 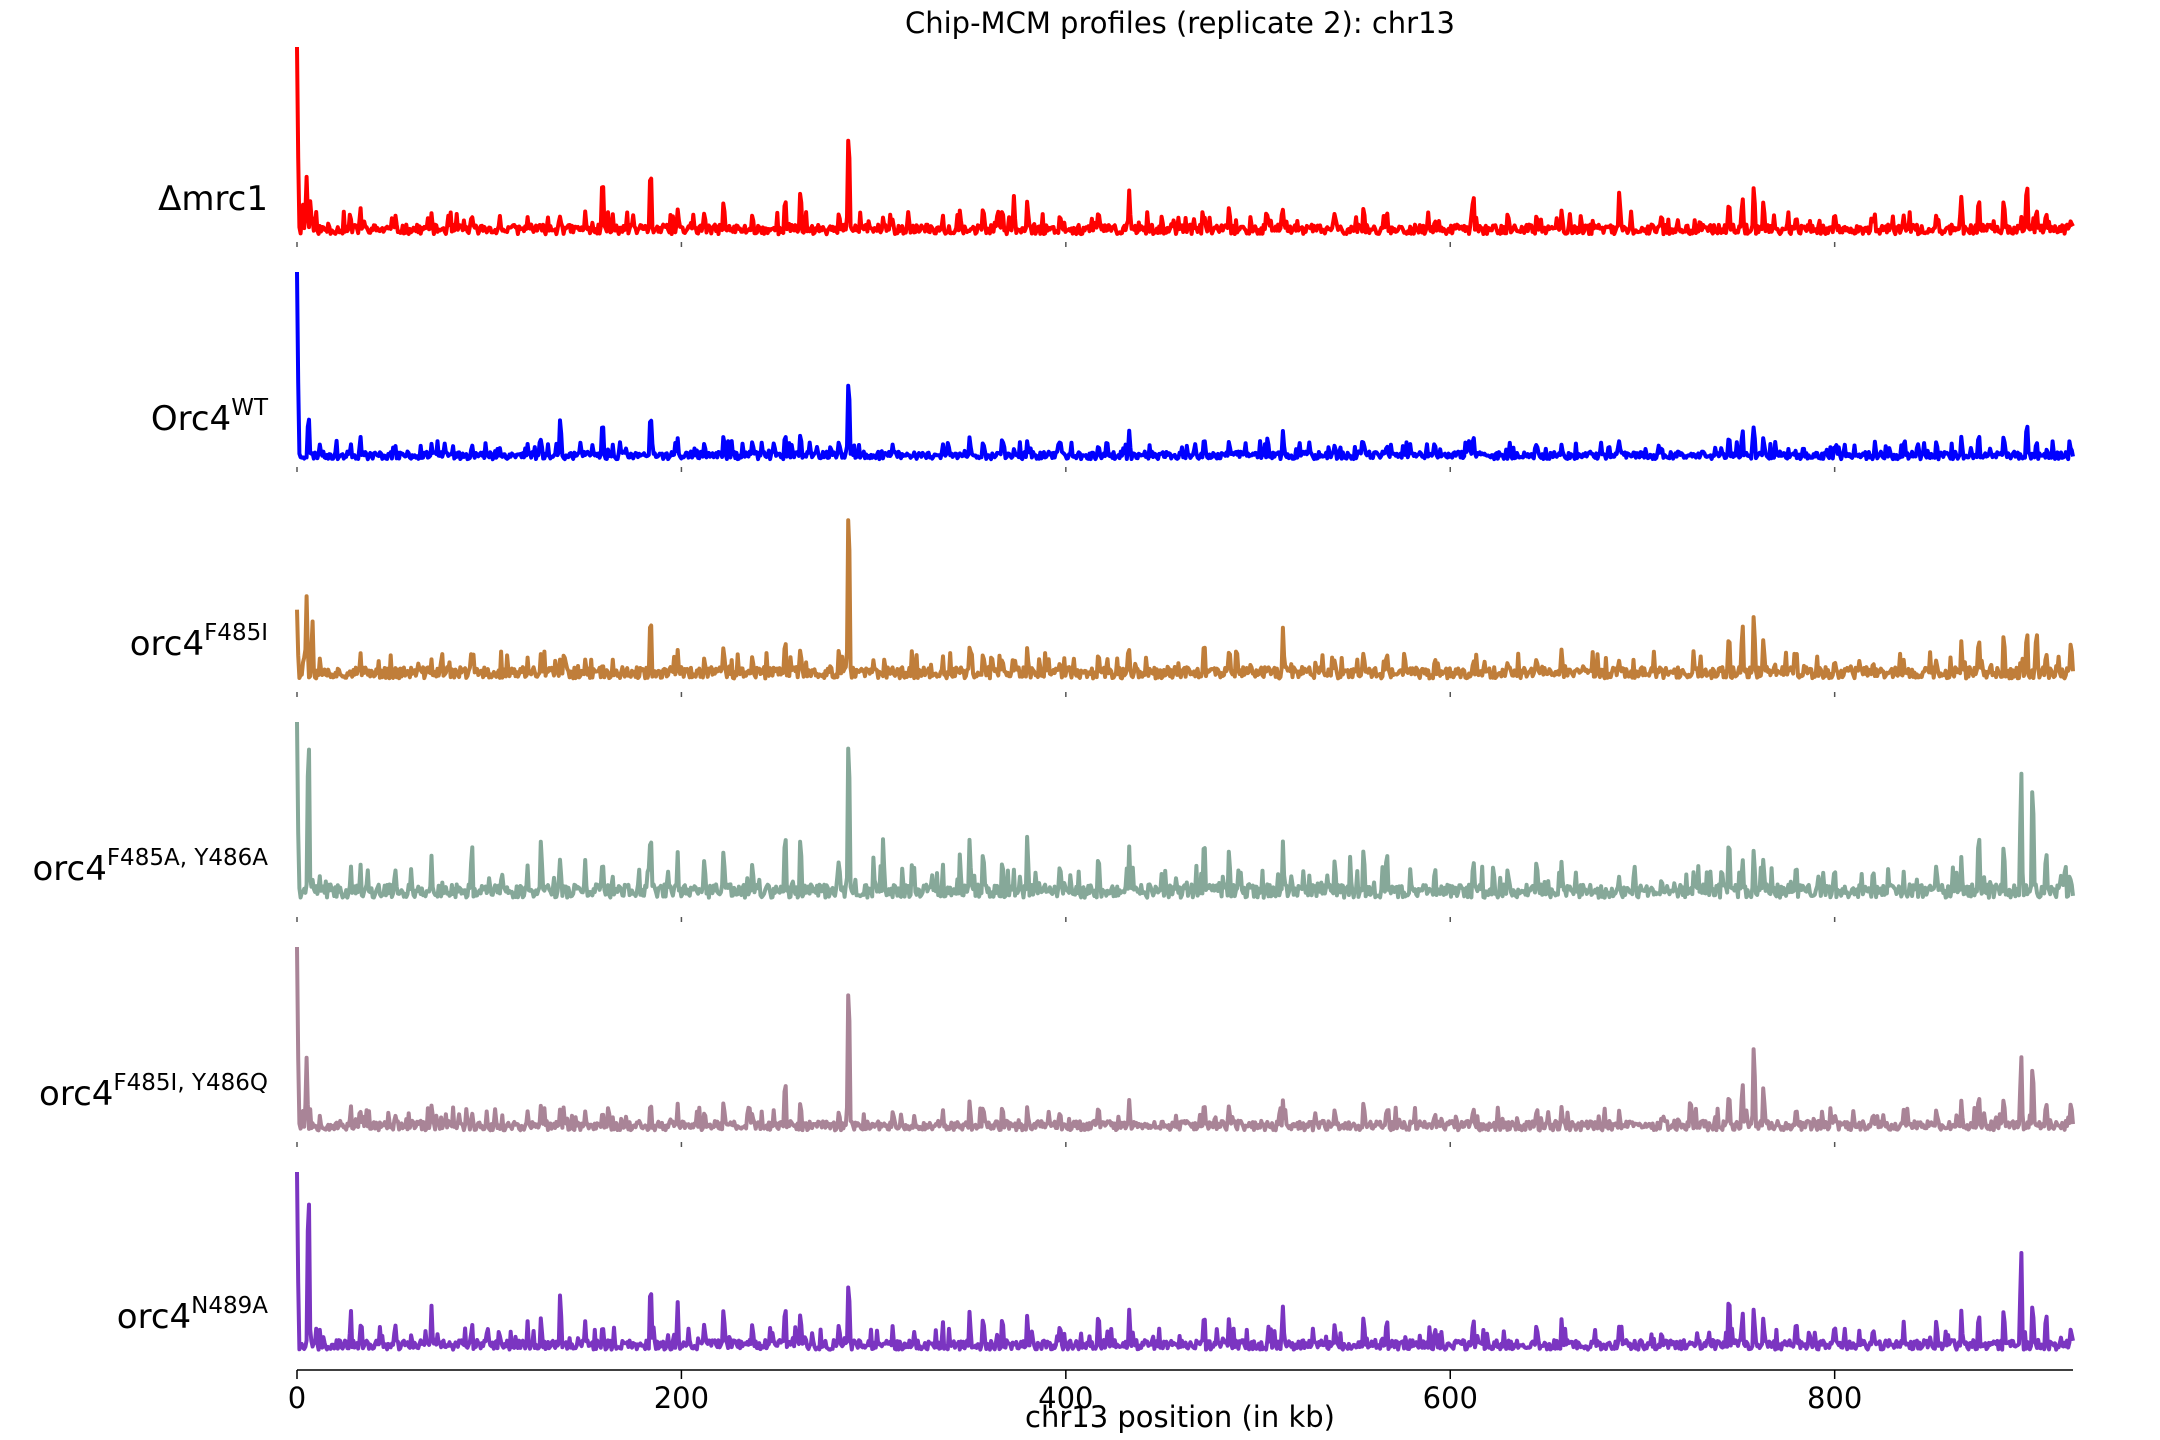 I want to click on series-label-2: Orc4WT, so click(x=210, y=417).